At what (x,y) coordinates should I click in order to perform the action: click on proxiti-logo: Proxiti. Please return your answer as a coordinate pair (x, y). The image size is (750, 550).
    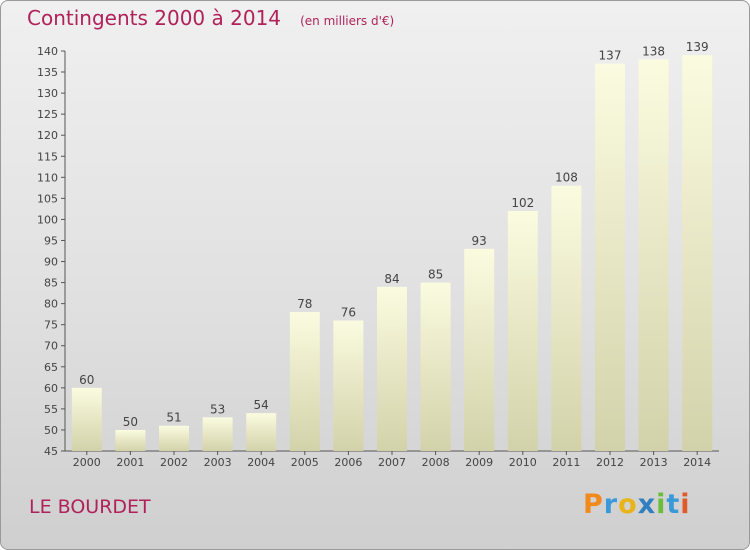
    Looking at the image, I should click on (637, 504).